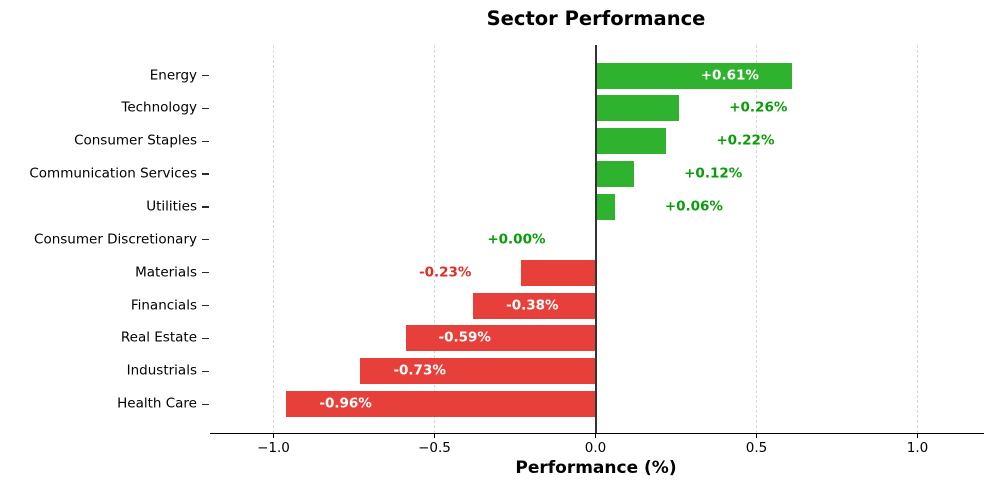 The height and width of the screenshot is (490, 989). What do you see at coordinates (205, 75) in the screenshot?
I see `y-tick-energy` at bounding box center [205, 75].